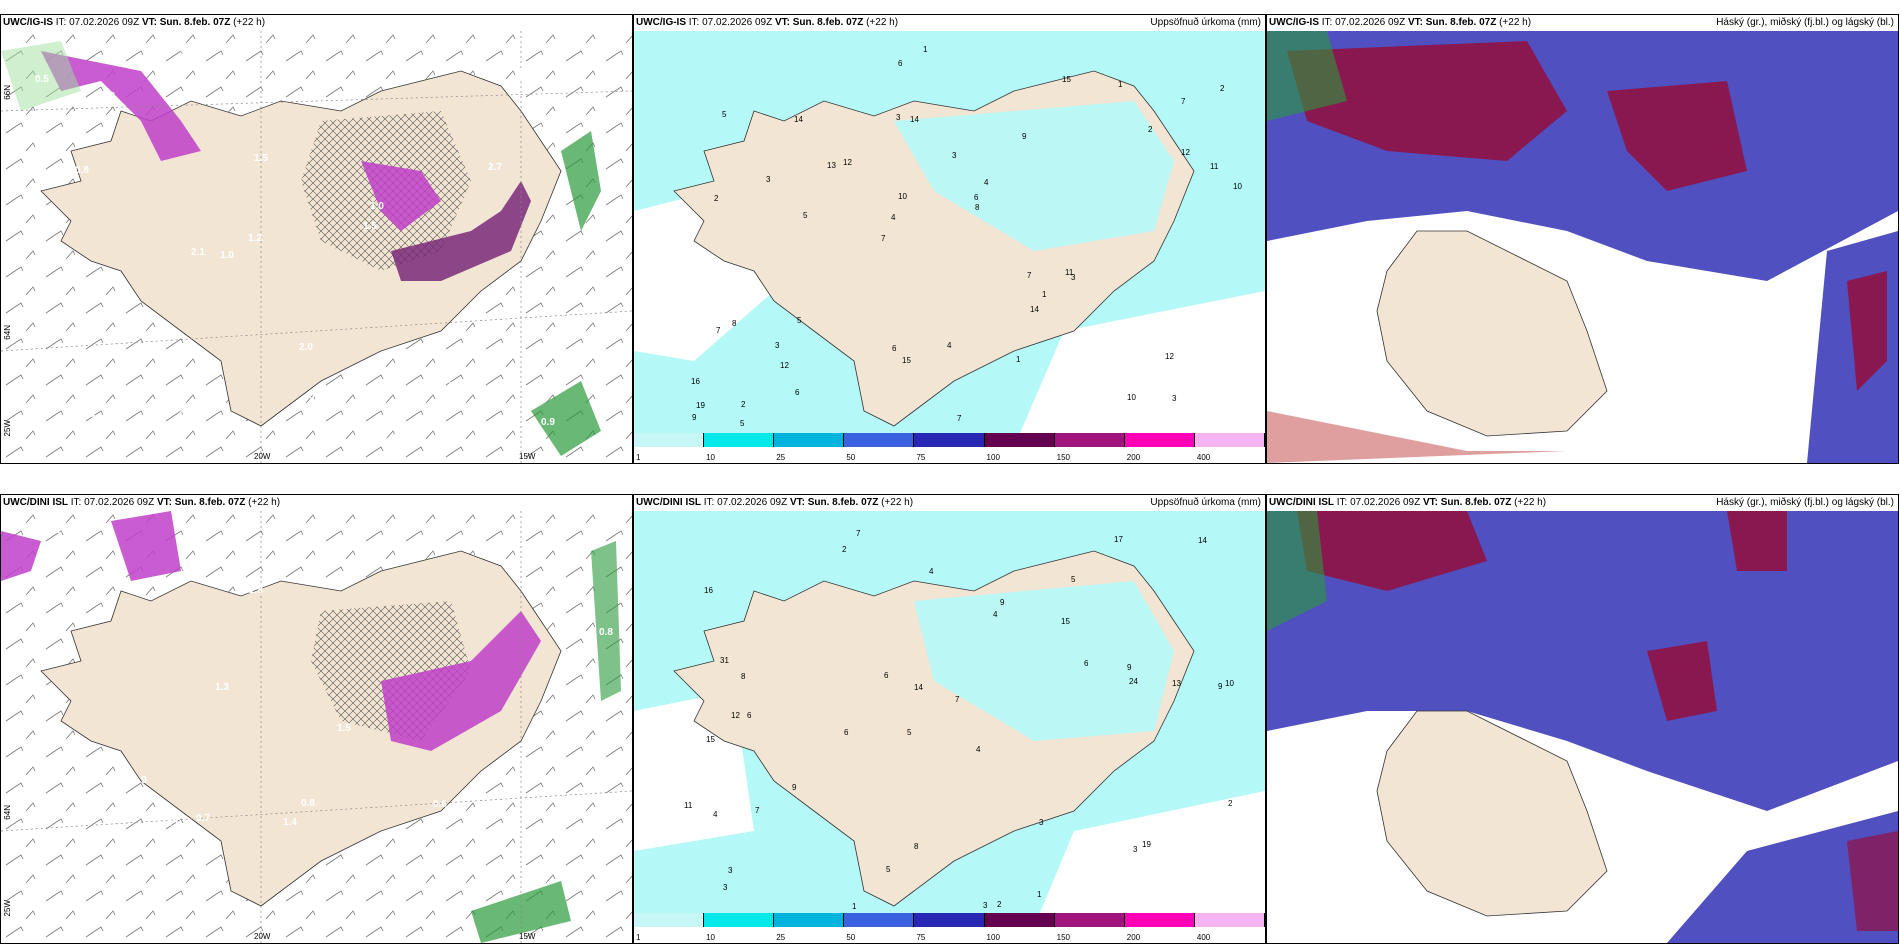 Image resolution: width=1900 pixels, height=950 pixels. Describe the element at coordinates (1086, 663) in the screenshot. I see `map-value-label: 6` at that location.